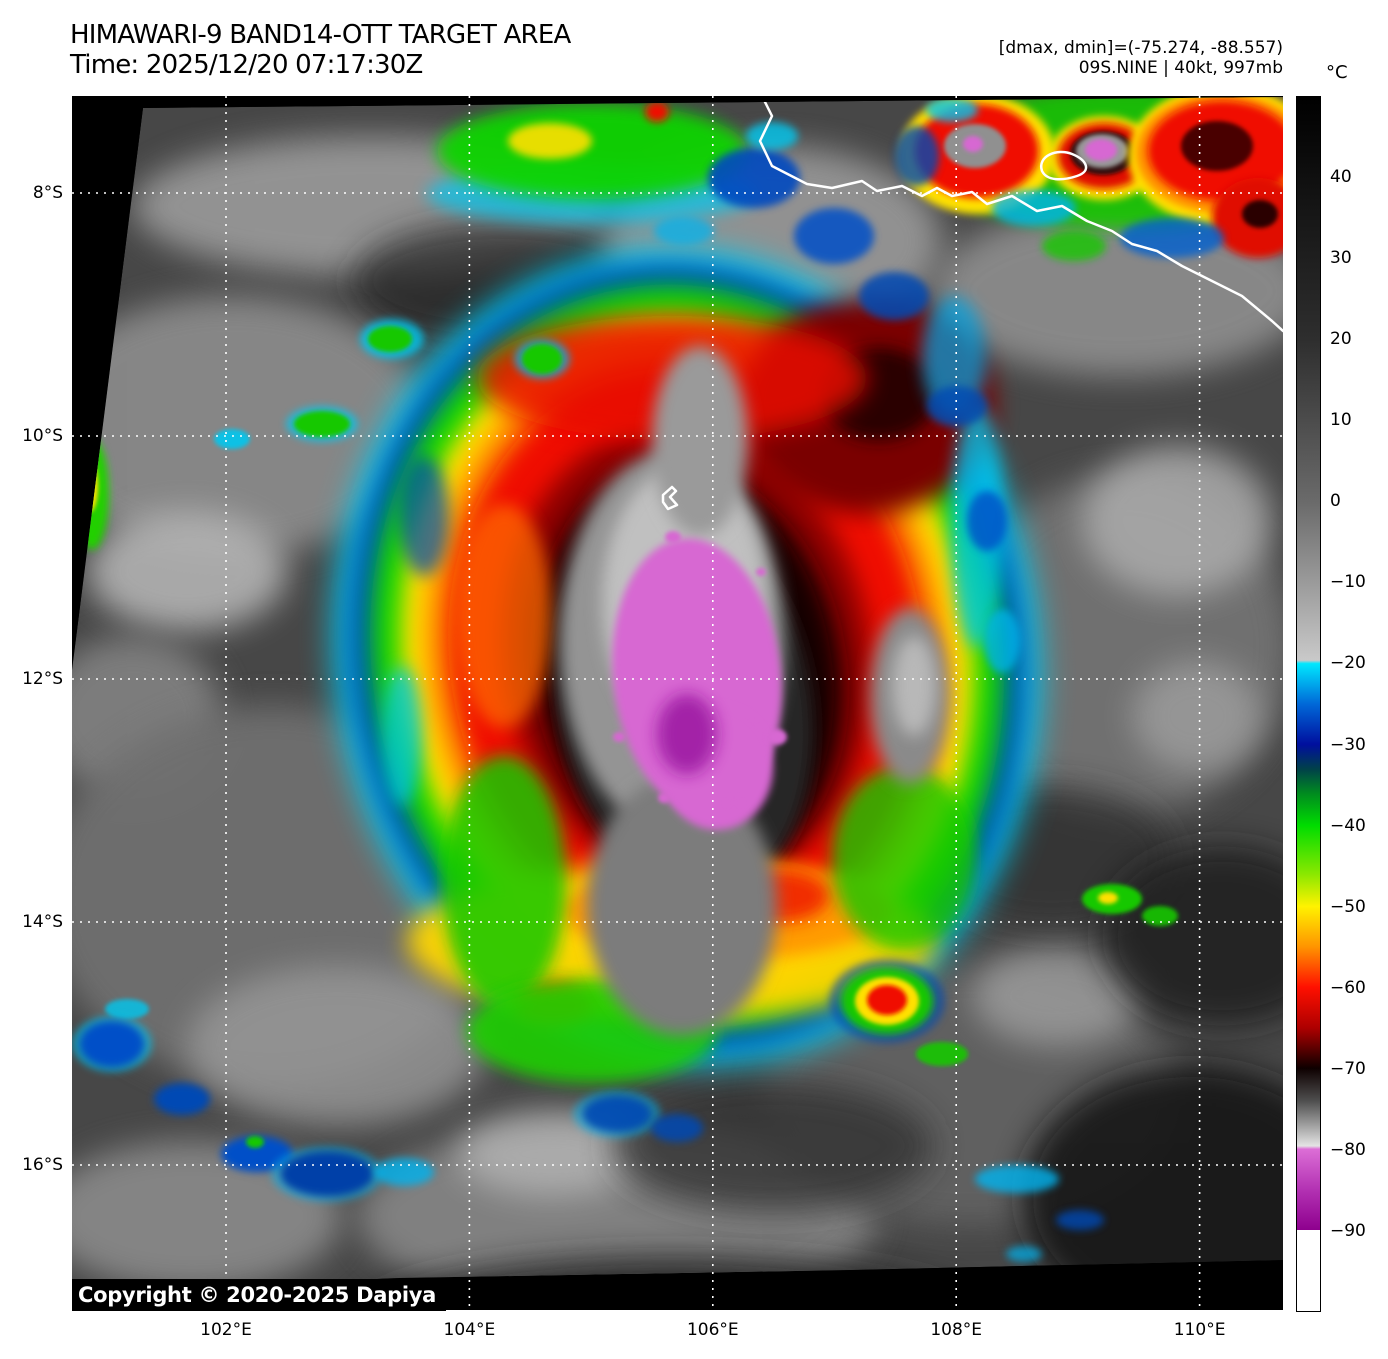  Describe the element at coordinates (1140, 48) in the screenshot. I see `dmax-dmin-annotation: [dmax, dmin]=(-75.274, -88.557)` at that location.